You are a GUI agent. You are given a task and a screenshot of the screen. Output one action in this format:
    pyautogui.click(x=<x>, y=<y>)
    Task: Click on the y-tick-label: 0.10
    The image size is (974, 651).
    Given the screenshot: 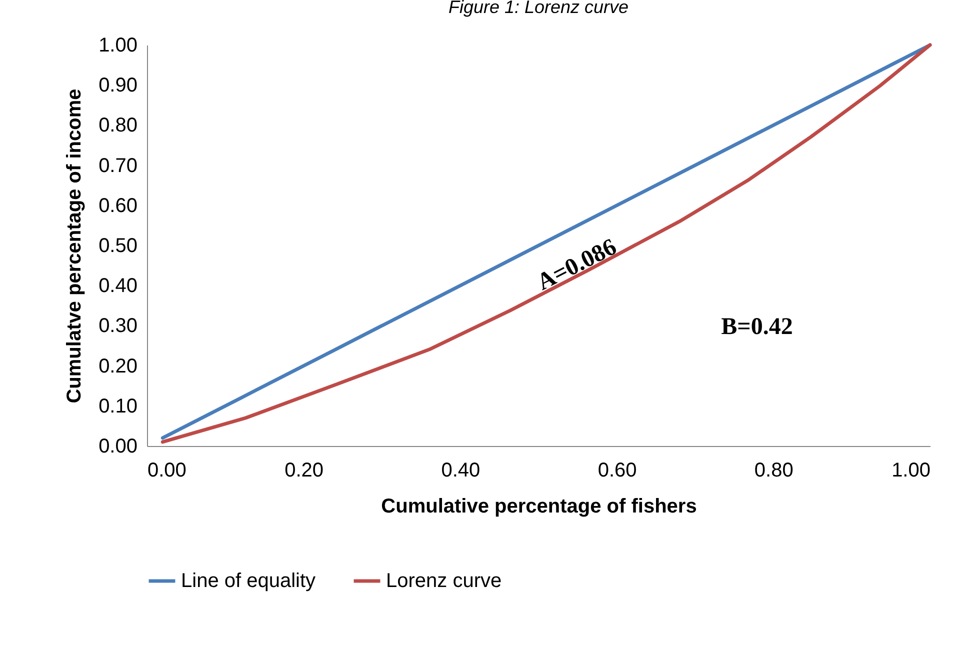 What is the action you would take?
    pyautogui.click(x=118, y=406)
    